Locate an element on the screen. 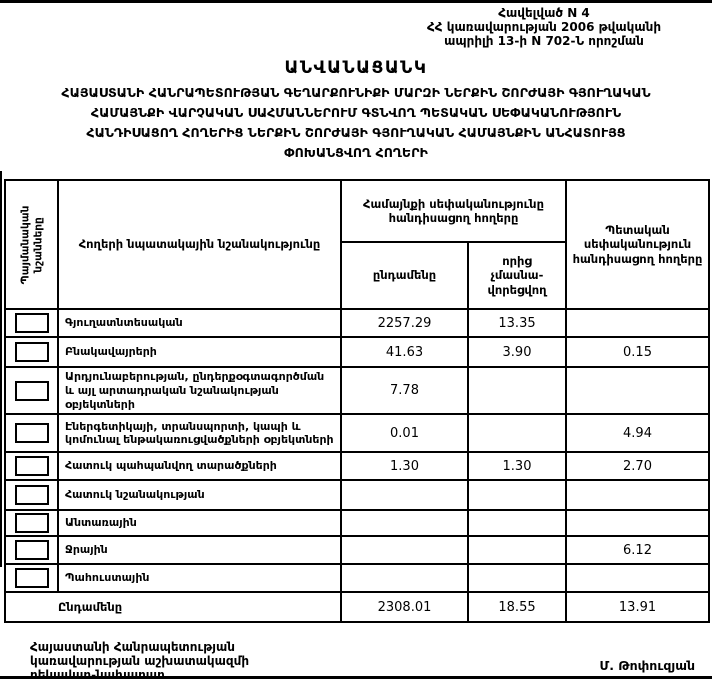 The width and height of the screenshot is (712, 679). signatory-title-line: կառավարության աշխատակազմի is located at coordinates (140, 661).